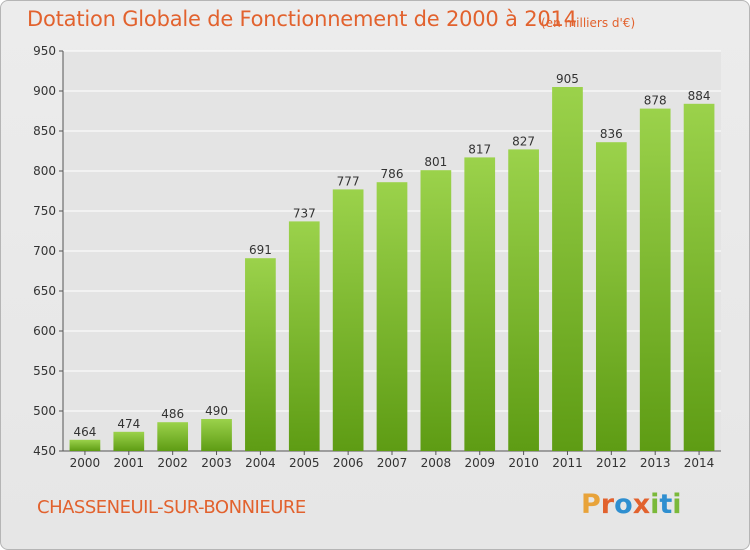 This screenshot has width=750, height=550. Describe the element at coordinates (44, 411) in the screenshot. I see `y-tick-label: 500` at that location.